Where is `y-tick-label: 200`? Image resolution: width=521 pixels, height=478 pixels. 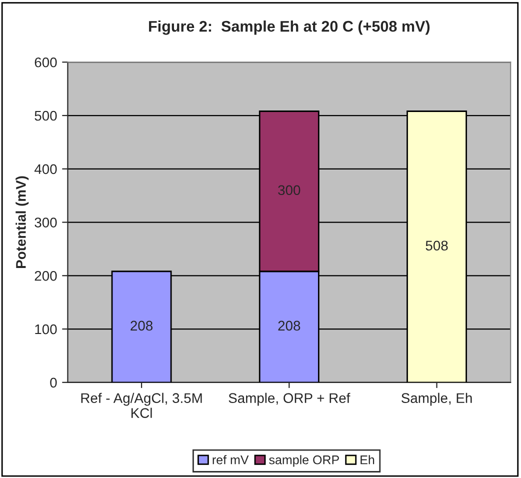 y-tick-label: 200 is located at coordinates (45, 275).